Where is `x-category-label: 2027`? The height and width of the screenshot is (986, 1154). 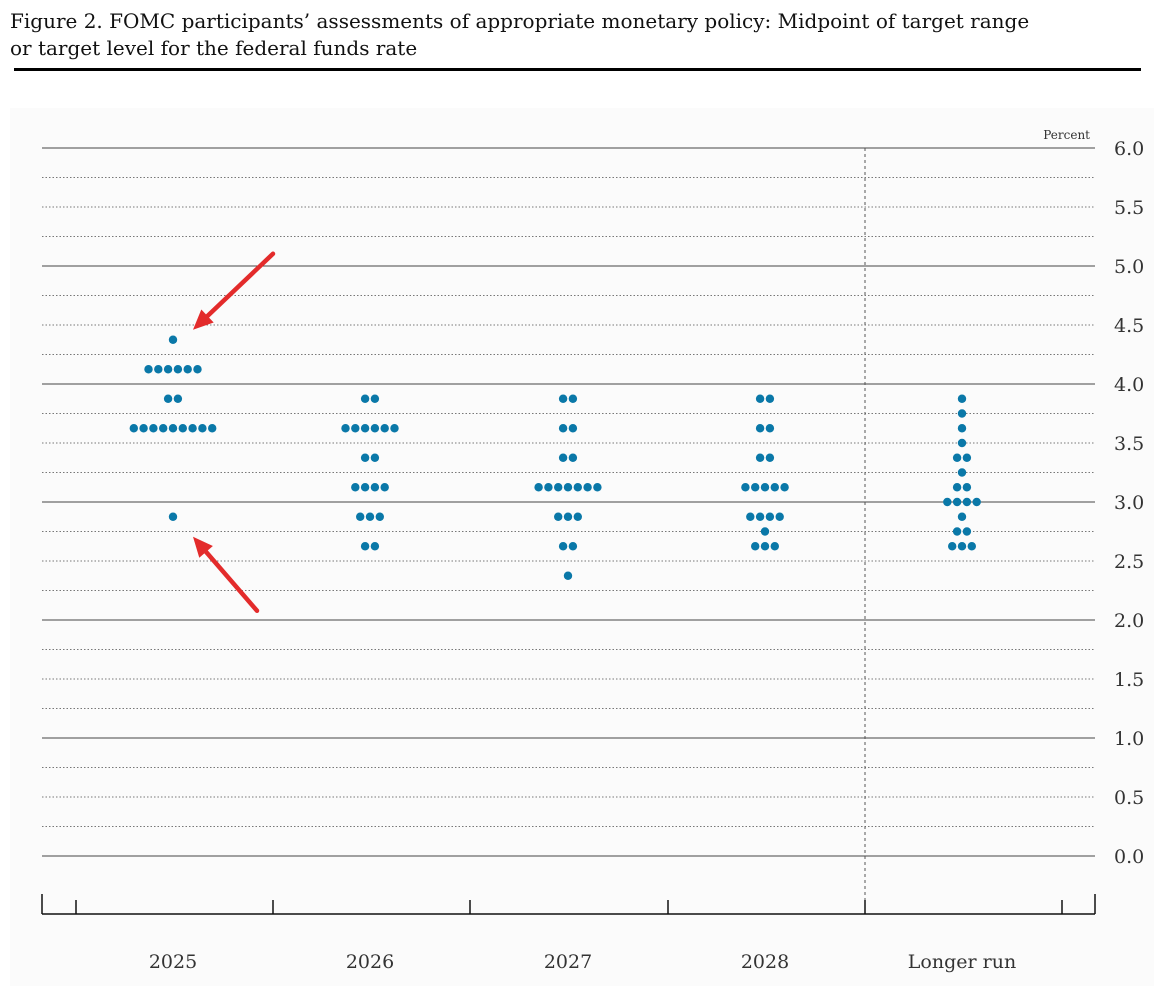
x-category-label: 2027 is located at coordinates (568, 962).